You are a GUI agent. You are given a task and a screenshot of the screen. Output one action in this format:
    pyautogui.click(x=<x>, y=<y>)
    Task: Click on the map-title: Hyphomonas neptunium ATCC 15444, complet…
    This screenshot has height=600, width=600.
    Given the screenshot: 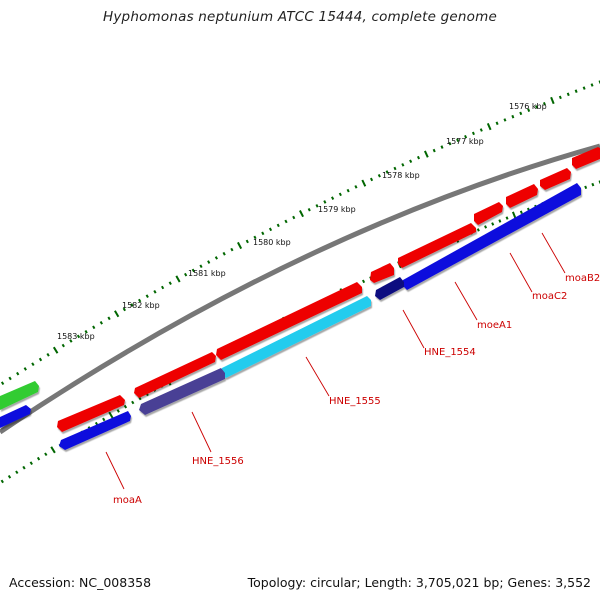 What is the action you would take?
    pyautogui.click(x=300, y=17)
    